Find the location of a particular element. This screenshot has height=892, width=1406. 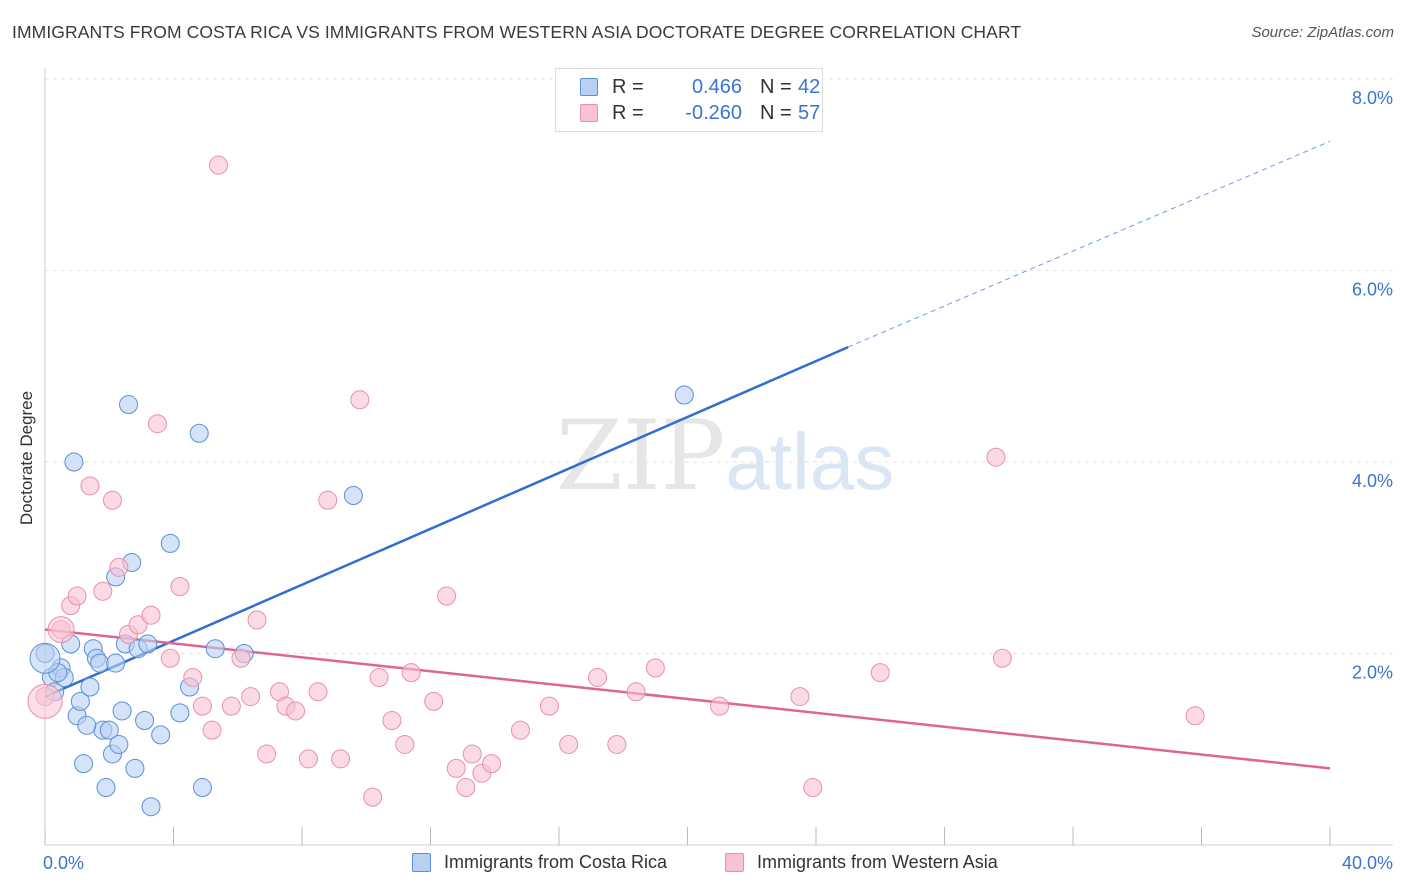

legend-r-value: -0.260 is located at coordinates (713, 113).